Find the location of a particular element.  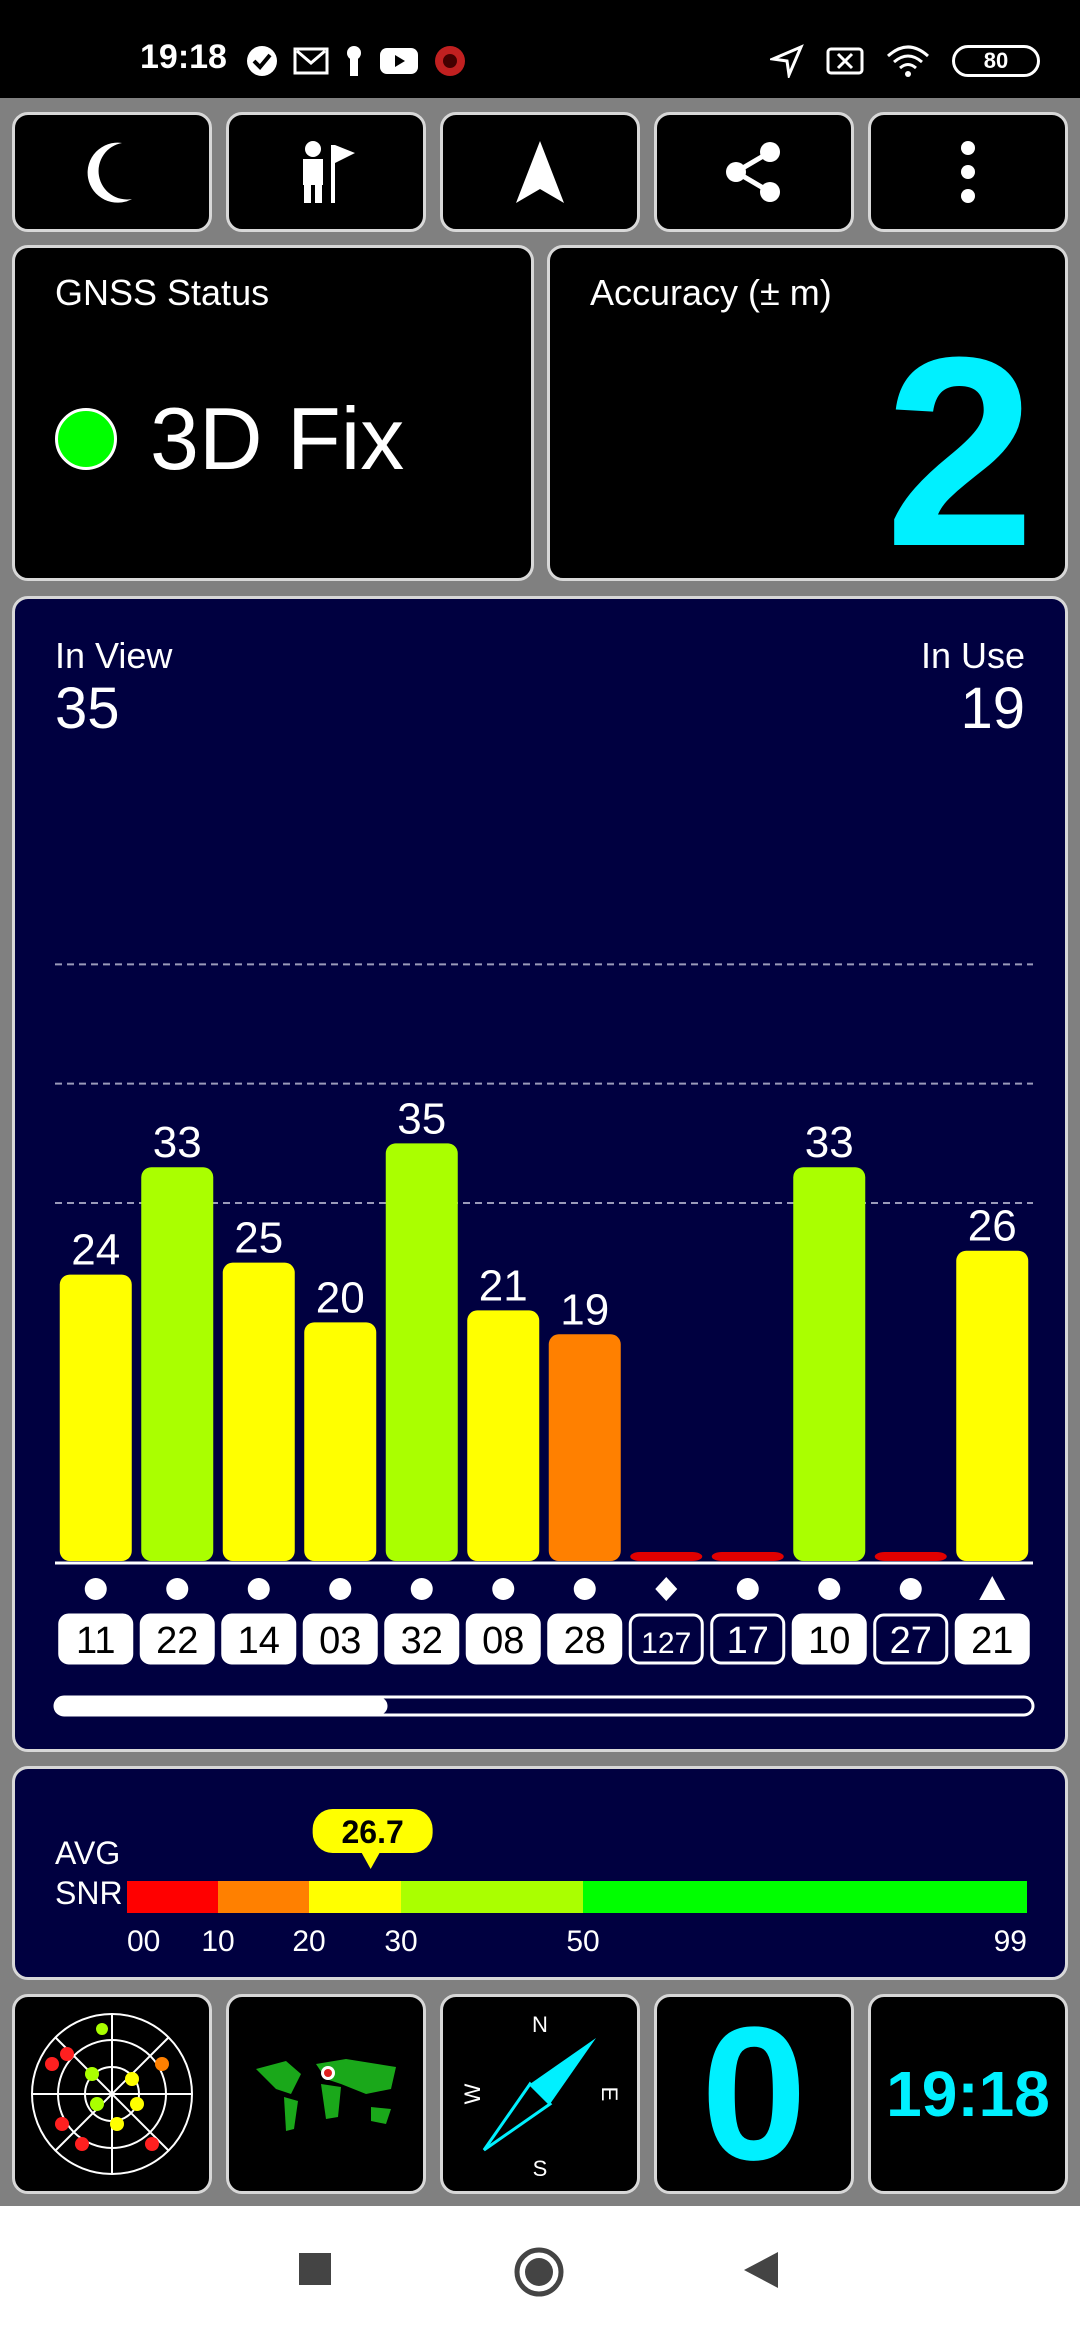

system-nav-bar is located at coordinates (540, 2273).